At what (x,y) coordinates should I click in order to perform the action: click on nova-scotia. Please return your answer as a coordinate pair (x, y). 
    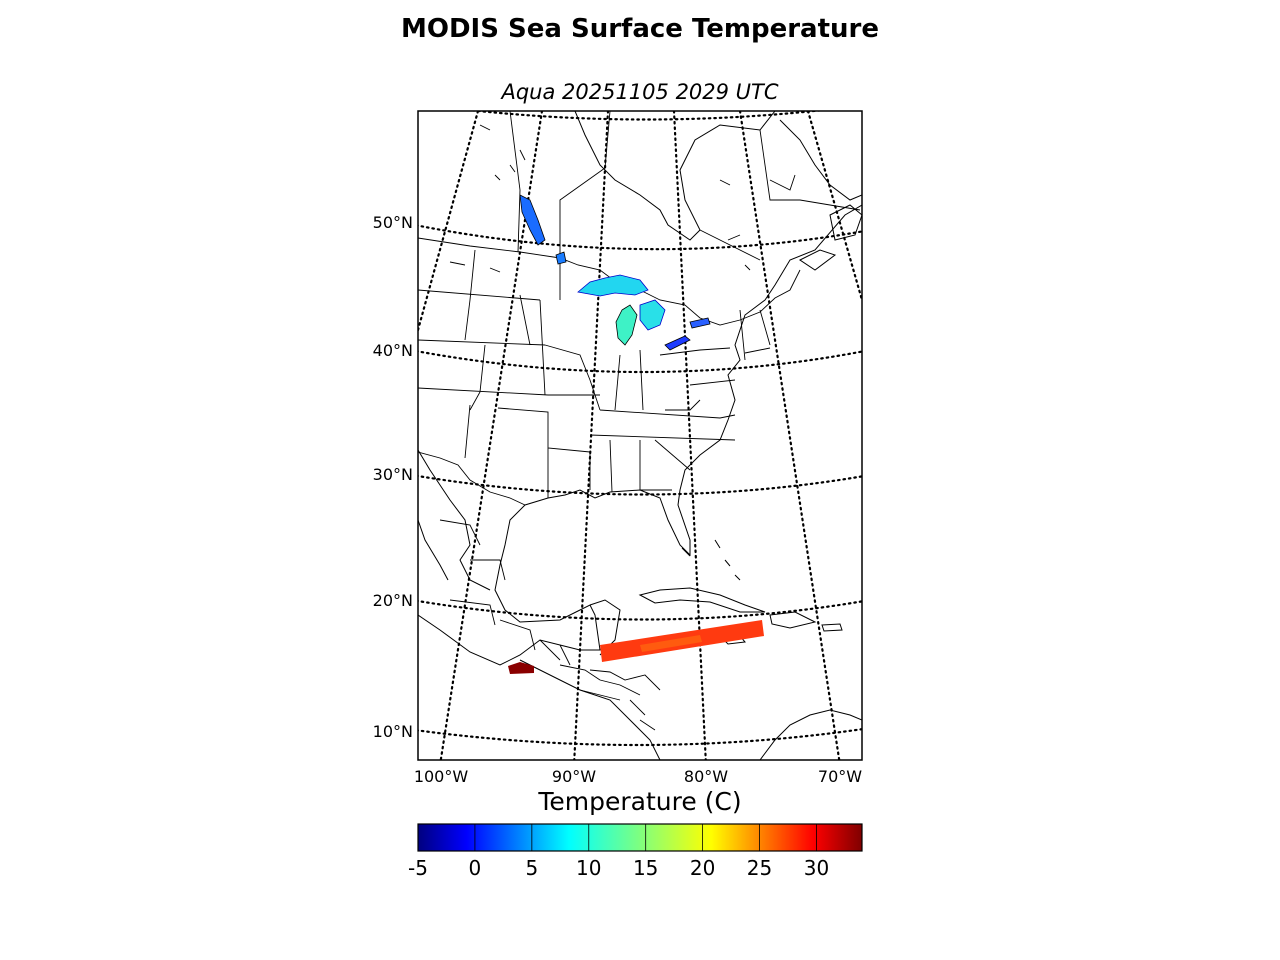
    Looking at the image, I should click on (818, 260).